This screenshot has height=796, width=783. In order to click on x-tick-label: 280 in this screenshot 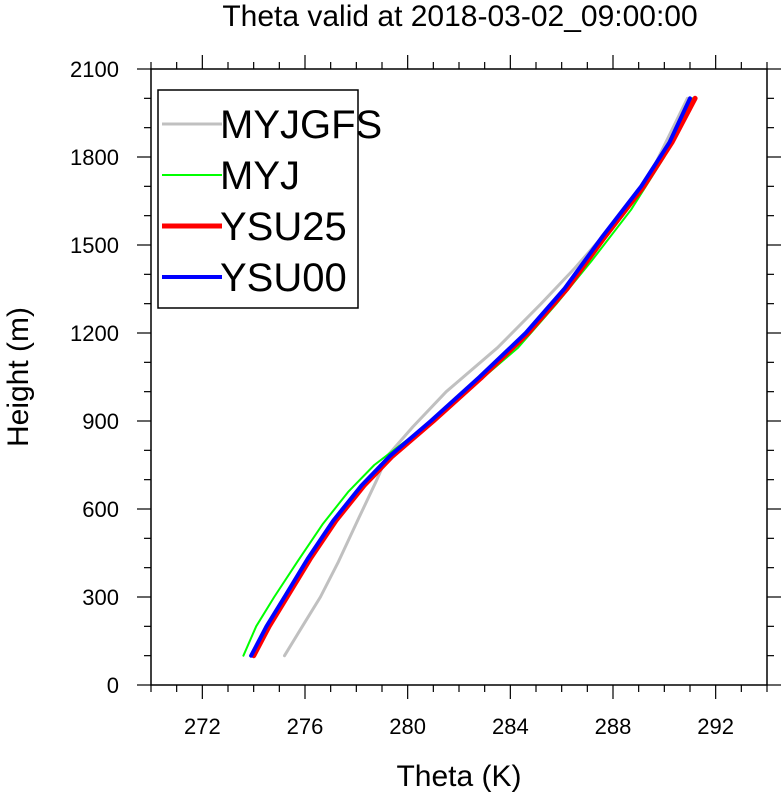, I will do `click(407, 726)`.